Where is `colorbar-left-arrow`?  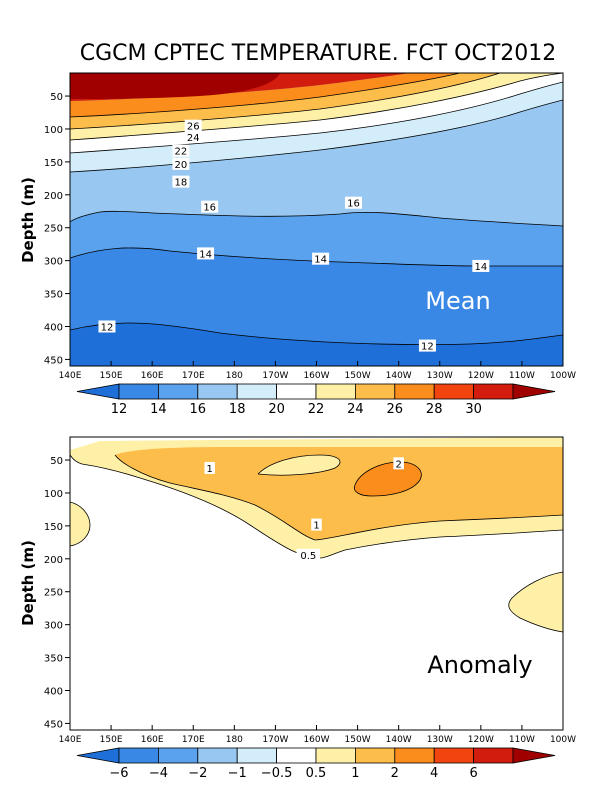 colorbar-left-arrow is located at coordinates (98, 755).